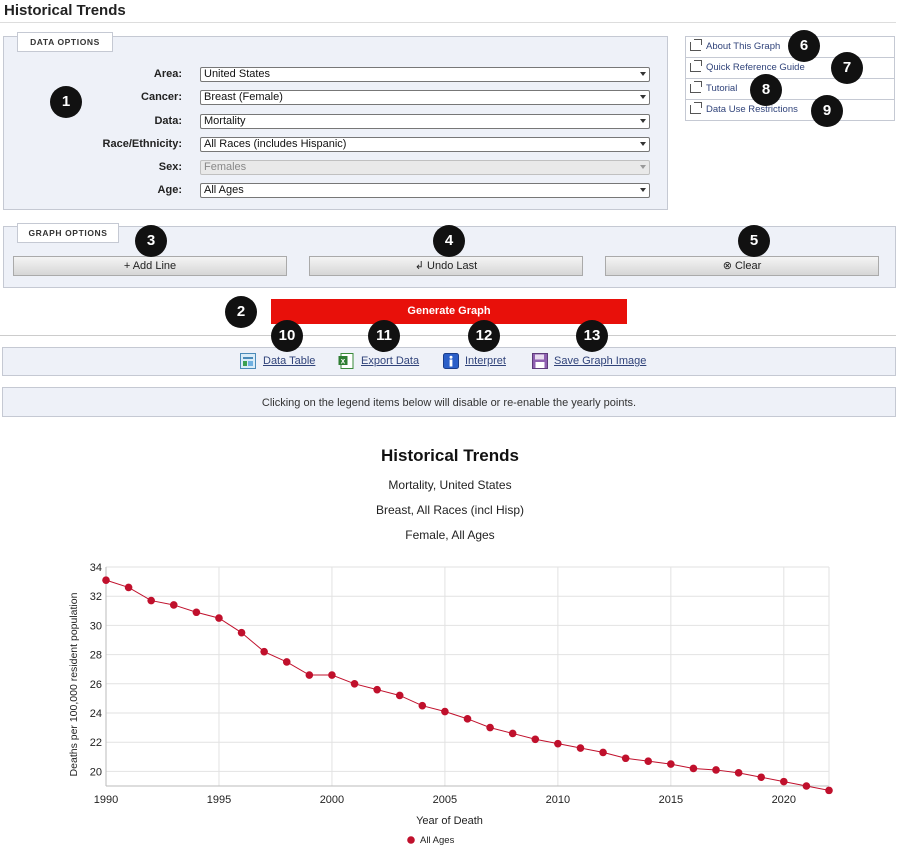 This screenshot has width=900, height=866. Describe the element at coordinates (540, 361) in the screenshot. I see `save-disk-icon` at that location.